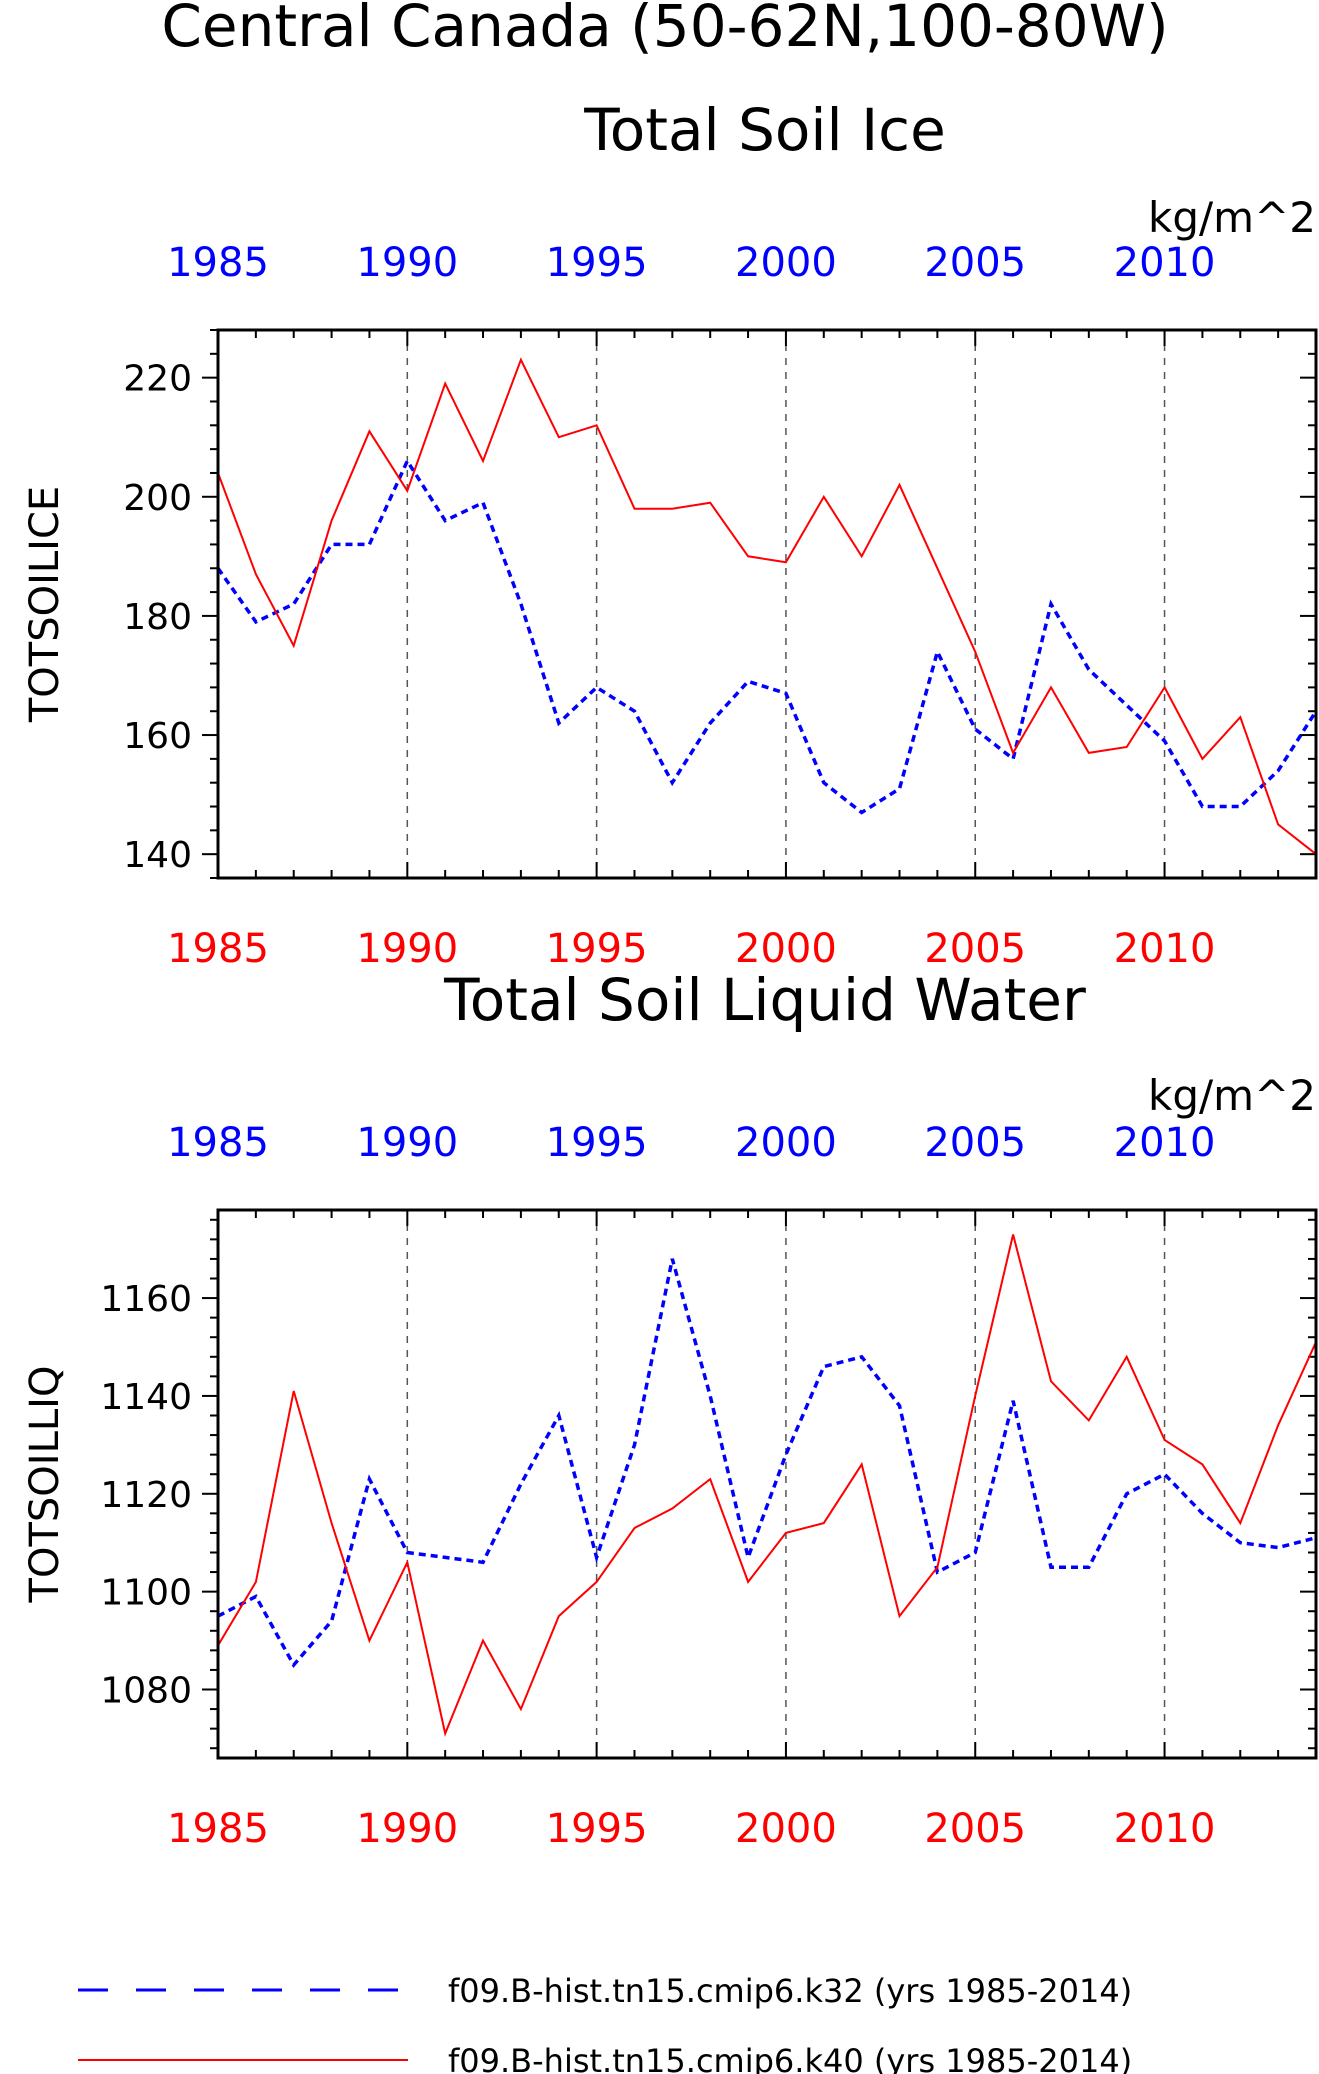 This screenshot has width=1319, height=2074. I want to click on y-tick-label: 1140, so click(146, 1397).